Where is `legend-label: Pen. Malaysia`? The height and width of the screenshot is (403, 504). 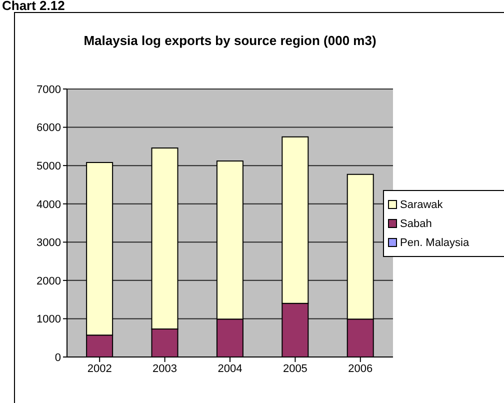 legend-label: Pen. Malaysia is located at coordinates (435, 242).